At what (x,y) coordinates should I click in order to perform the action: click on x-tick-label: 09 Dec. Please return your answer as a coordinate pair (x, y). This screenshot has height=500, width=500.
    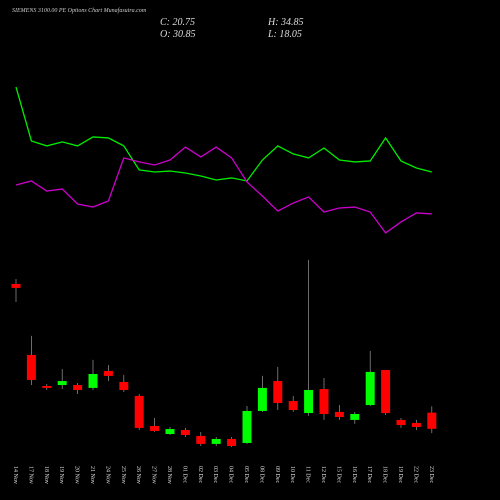
    Looking at the image, I should click on (277, 474).